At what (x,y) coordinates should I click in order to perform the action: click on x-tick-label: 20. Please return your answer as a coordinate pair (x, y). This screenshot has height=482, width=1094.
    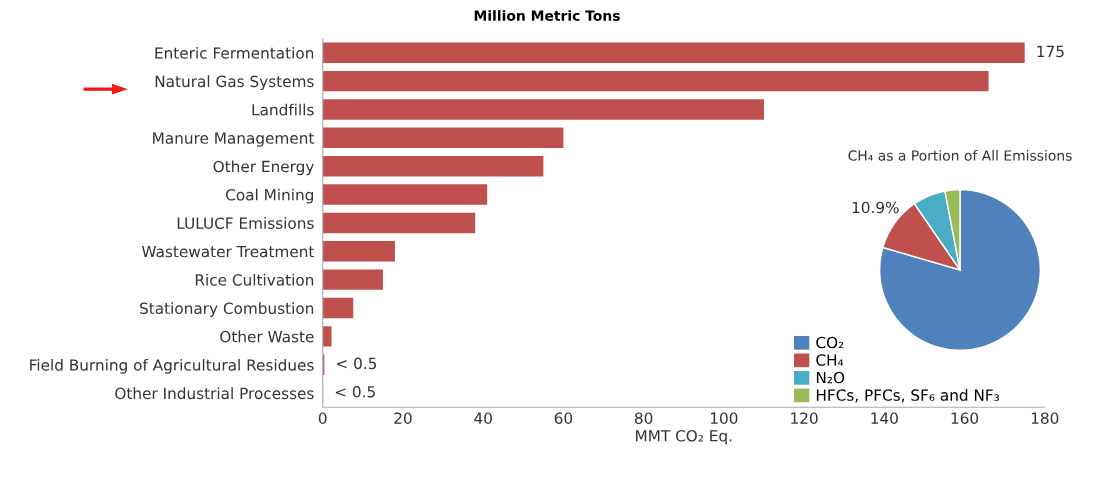
    Looking at the image, I should click on (403, 418).